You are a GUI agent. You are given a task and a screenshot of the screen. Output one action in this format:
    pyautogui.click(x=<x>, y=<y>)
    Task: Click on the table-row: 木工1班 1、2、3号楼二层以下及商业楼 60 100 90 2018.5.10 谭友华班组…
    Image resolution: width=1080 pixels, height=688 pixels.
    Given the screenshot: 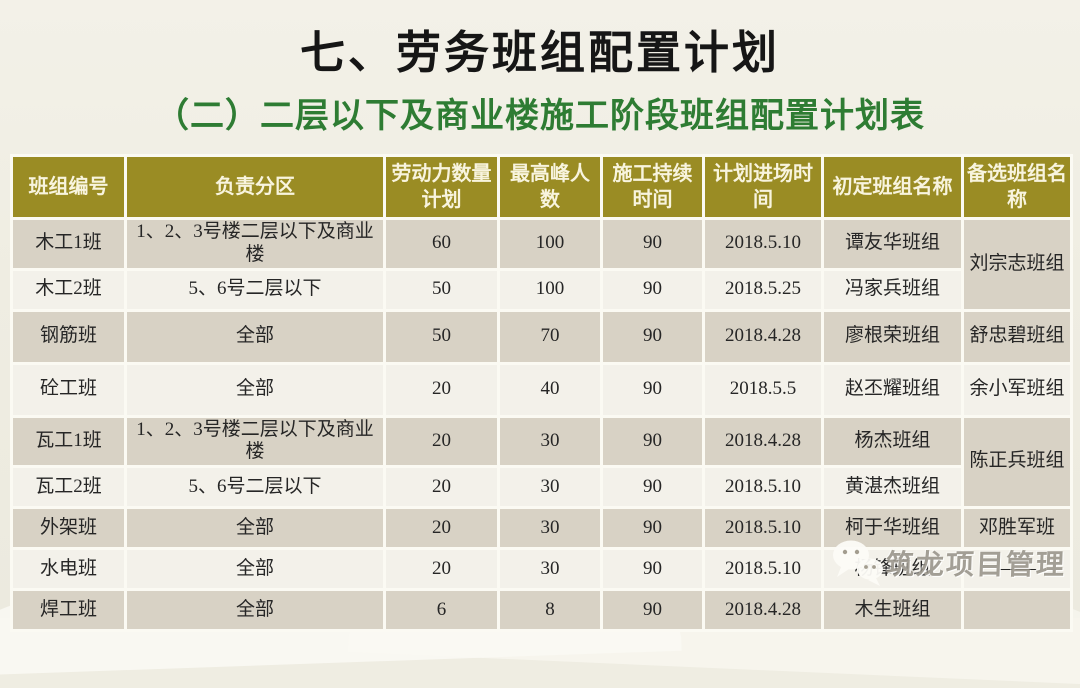 What is the action you would take?
    pyautogui.click(x=541, y=264)
    